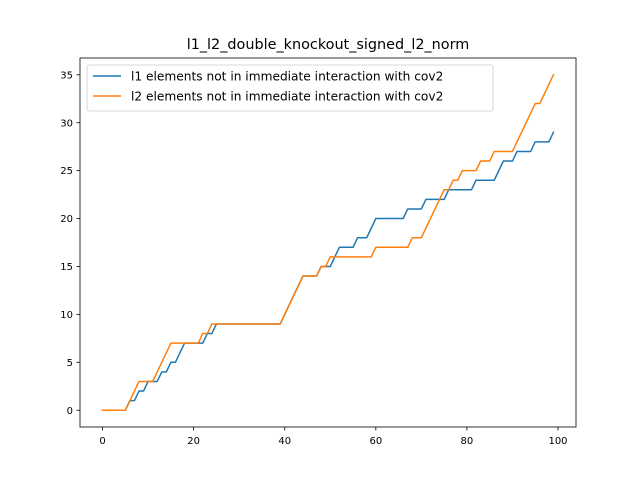 The image size is (640, 484). Describe the element at coordinates (66, 75) in the screenshot. I see `y-tick-label: 35` at that location.